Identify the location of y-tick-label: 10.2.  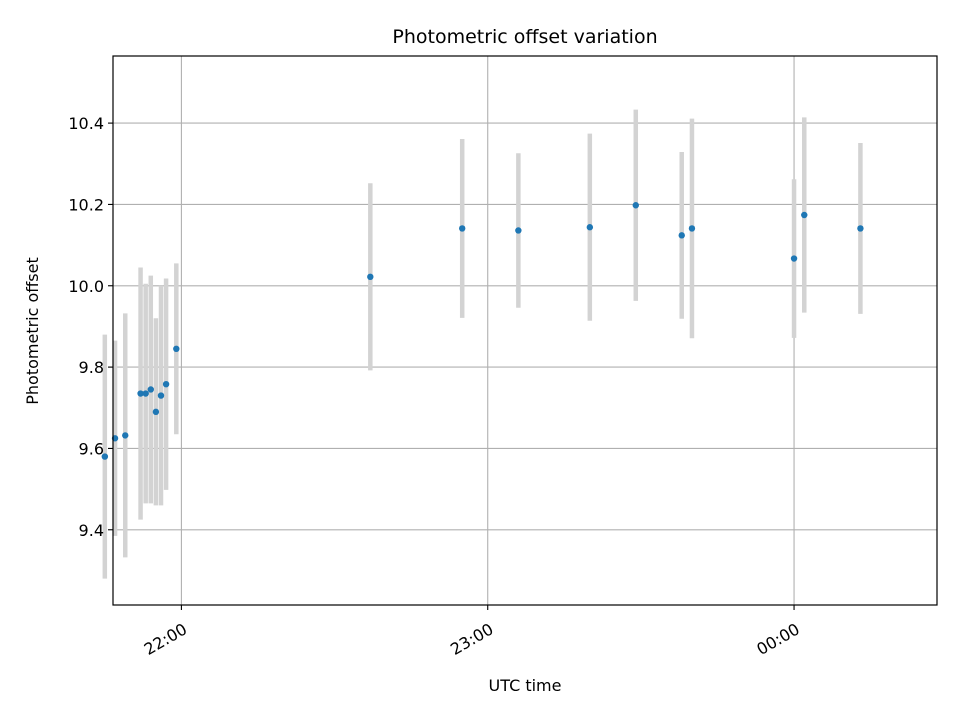
(86, 204).